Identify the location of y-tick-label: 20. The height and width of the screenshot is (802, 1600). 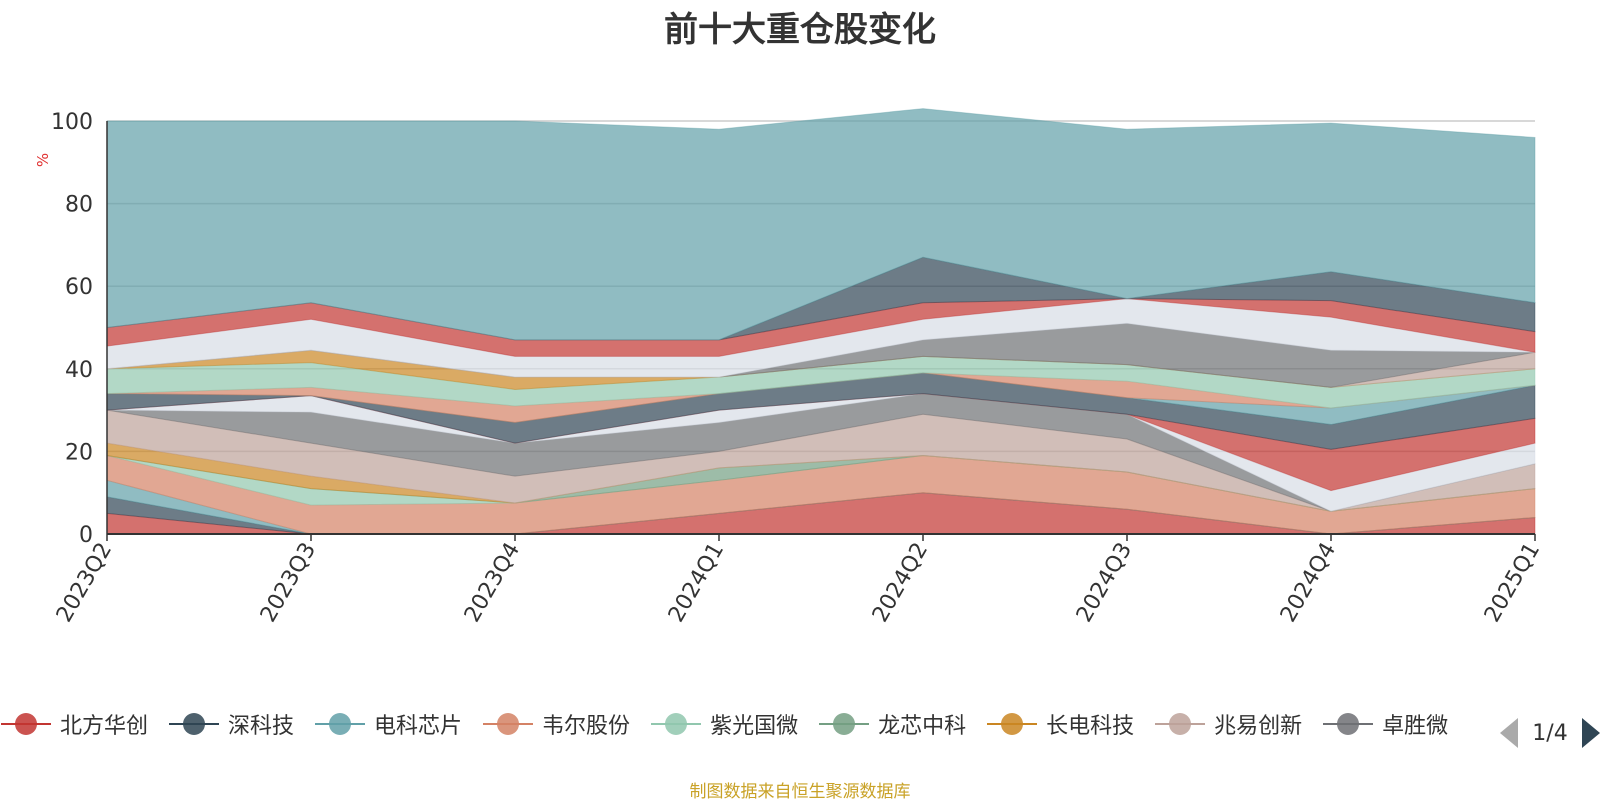
(79, 452).